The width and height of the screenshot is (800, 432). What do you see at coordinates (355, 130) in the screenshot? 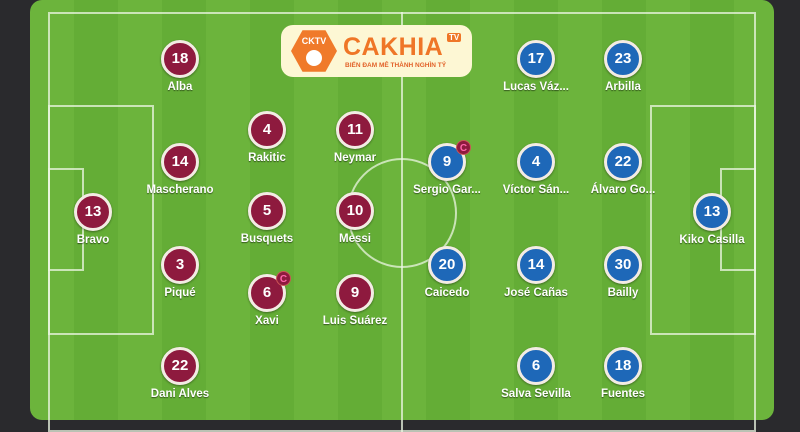
I see `player-number-badge: 11` at bounding box center [355, 130].